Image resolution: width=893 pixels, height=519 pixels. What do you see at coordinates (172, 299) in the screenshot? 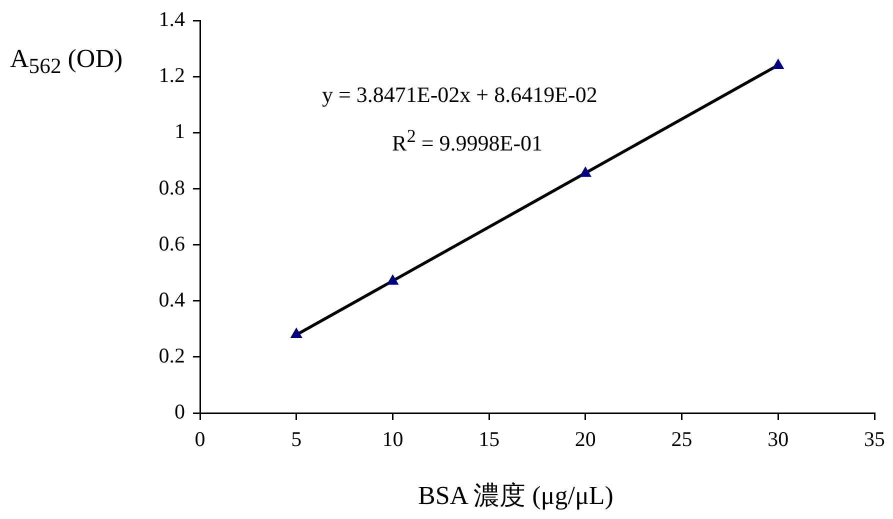
I see `y-tick-label: 0.4` at bounding box center [172, 299].